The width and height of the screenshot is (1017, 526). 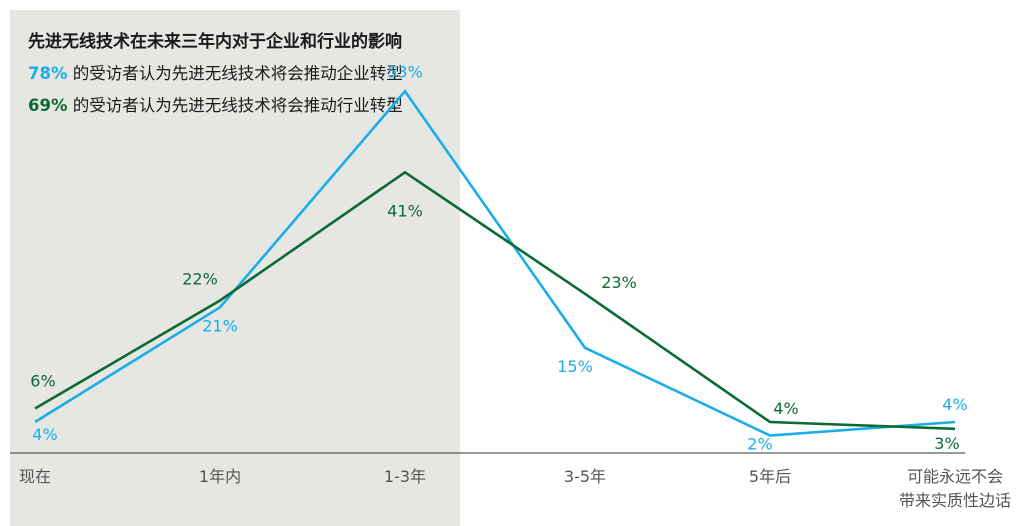 I want to click on stat-enterprise-text: 的受访者认为先进无线技术将会推动企业转型, so click(x=235, y=73).